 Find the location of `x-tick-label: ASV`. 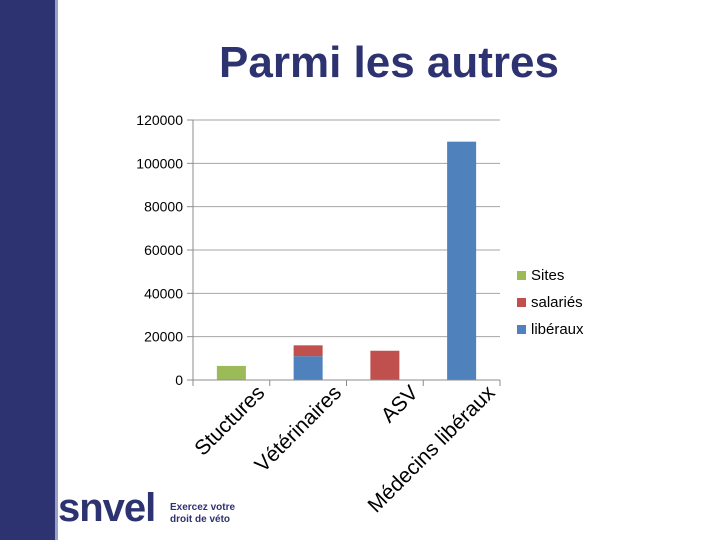

x-tick-label: ASV is located at coordinates (400, 404).